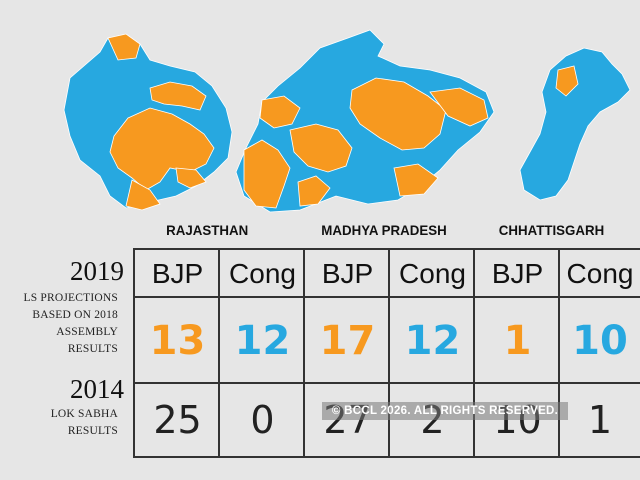 The width and height of the screenshot is (640, 480). Describe the element at coordinates (445, 411) in the screenshot. I see `copyright-watermark: © BCCL 2026. ALL RIGHTS RESERVED.` at that location.